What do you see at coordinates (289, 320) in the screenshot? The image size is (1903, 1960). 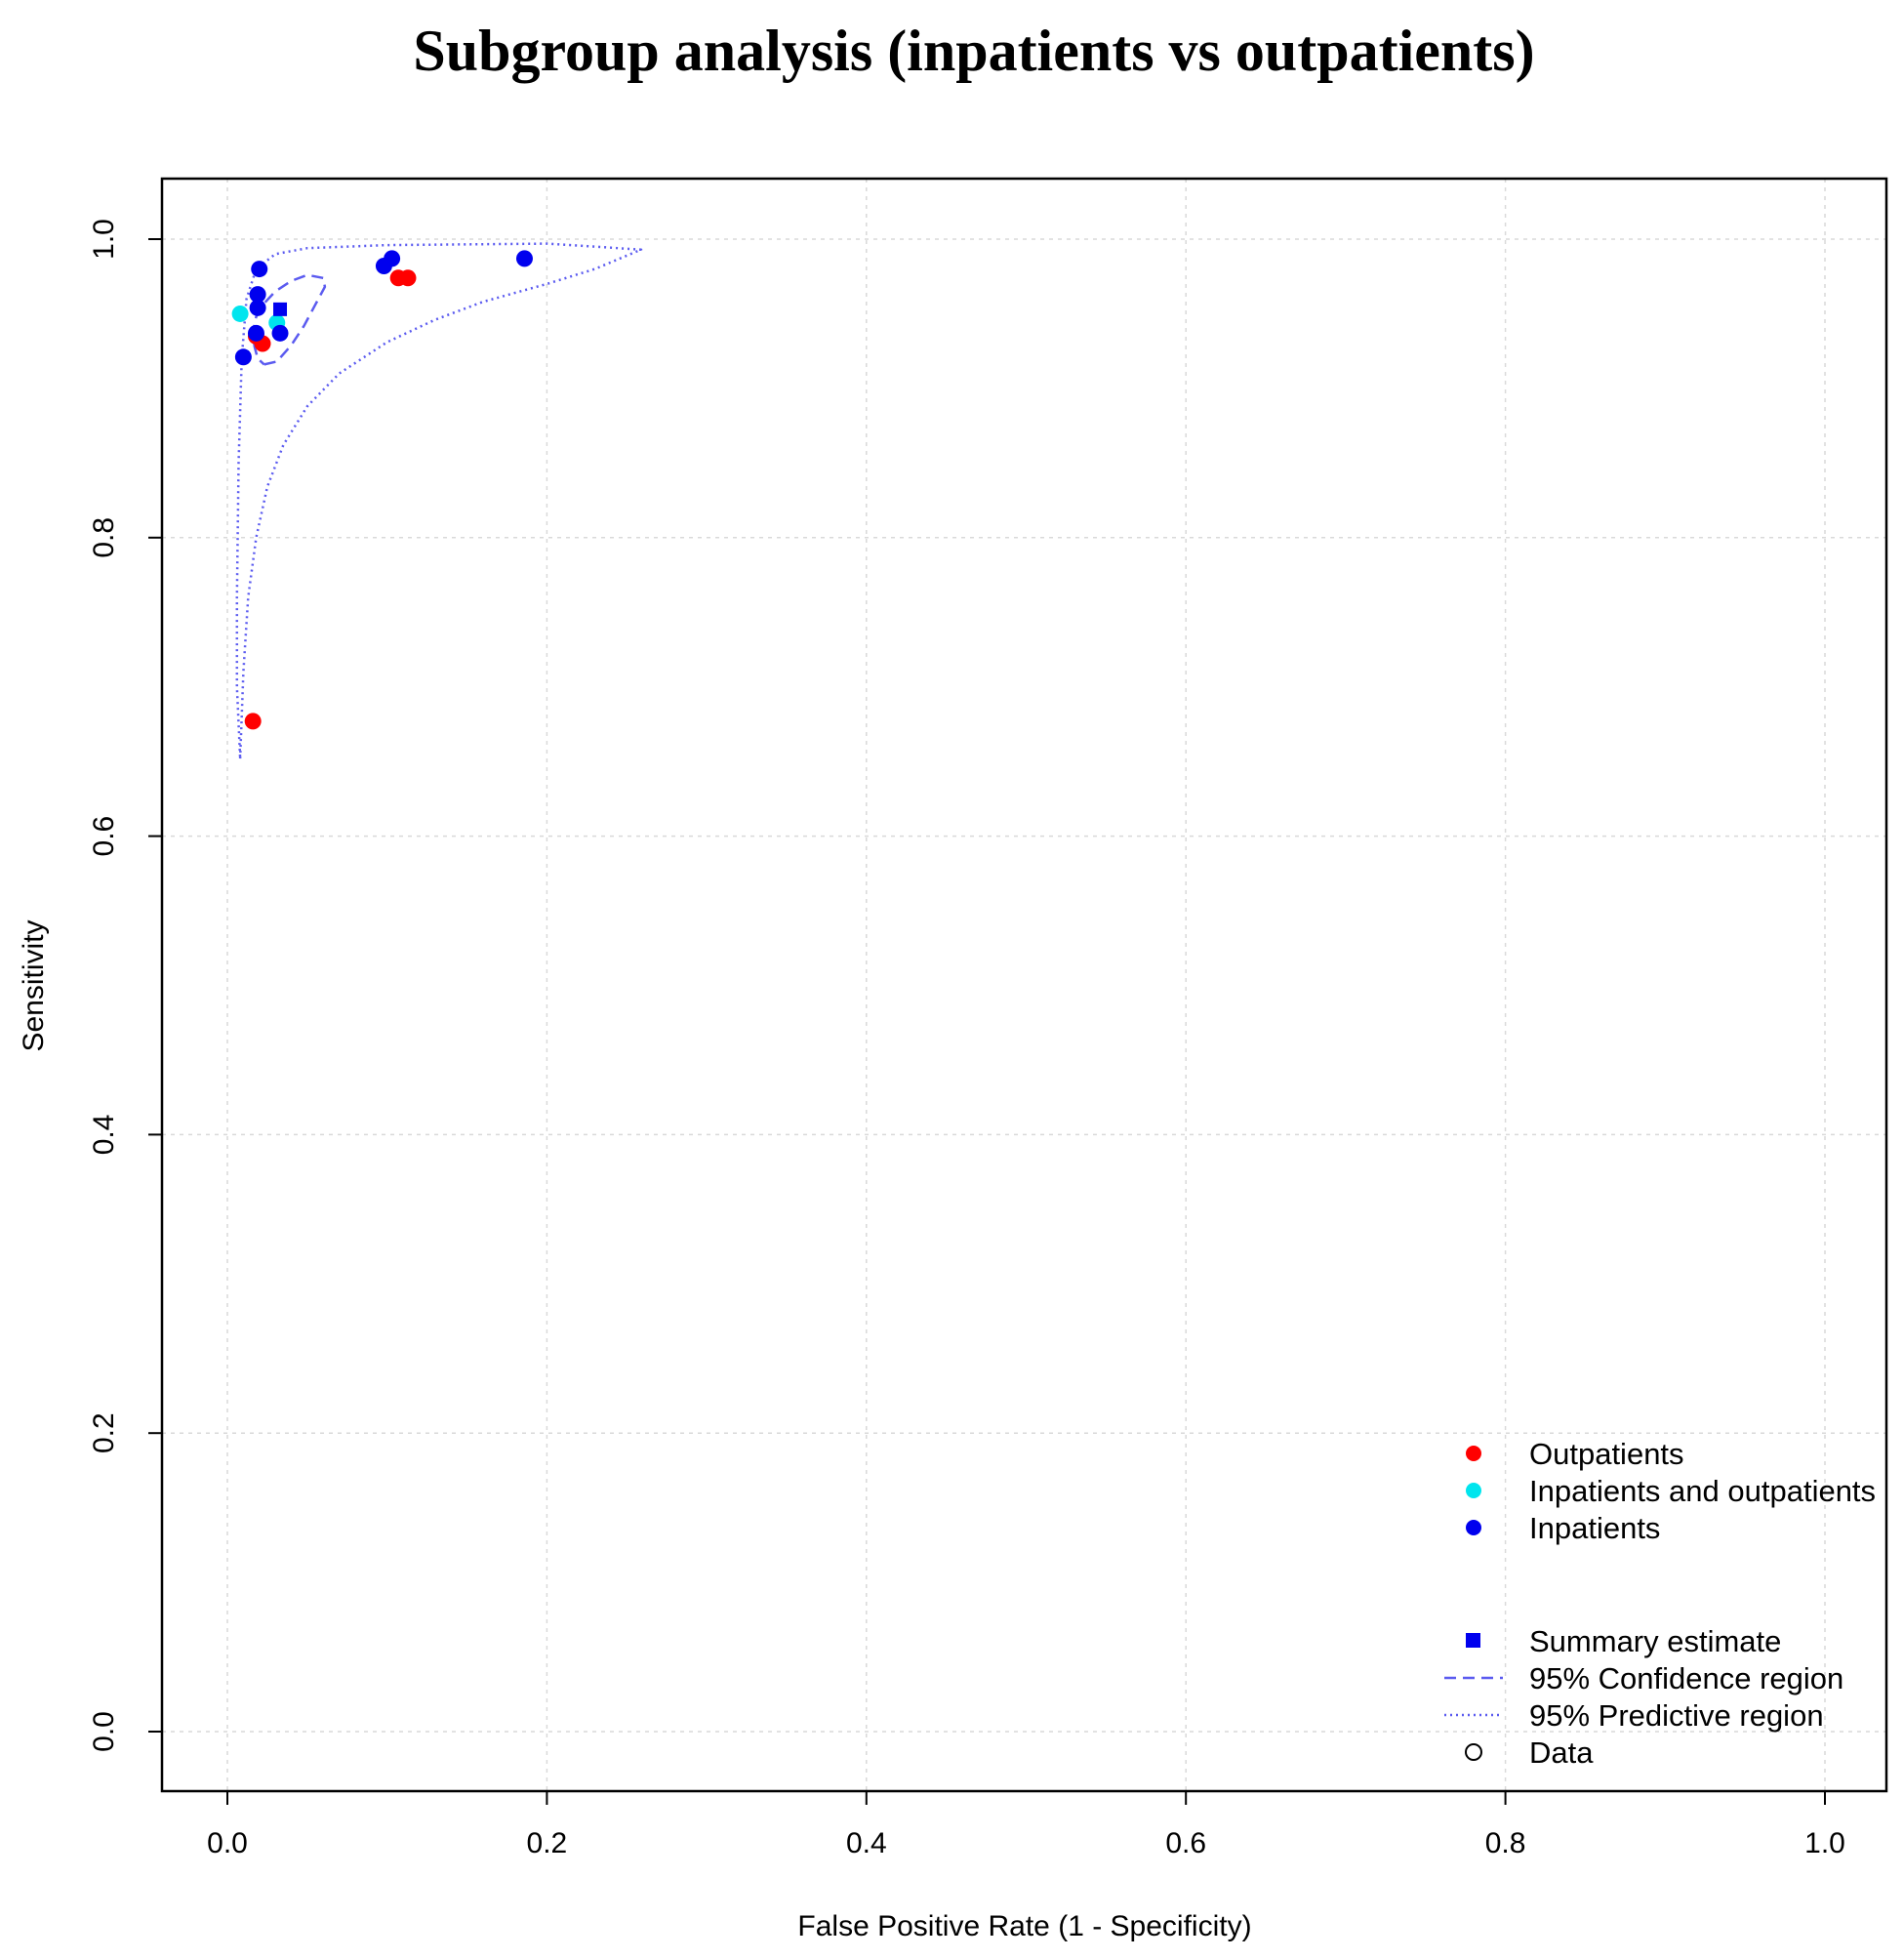 I see `confidence-region` at bounding box center [289, 320].